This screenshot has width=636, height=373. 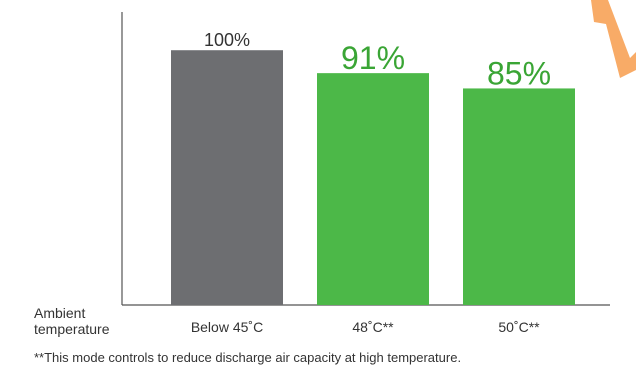 What do you see at coordinates (373, 327) in the screenshot?
I see `x-tick-label: 48˚C**` at bounding box center [373, 327].